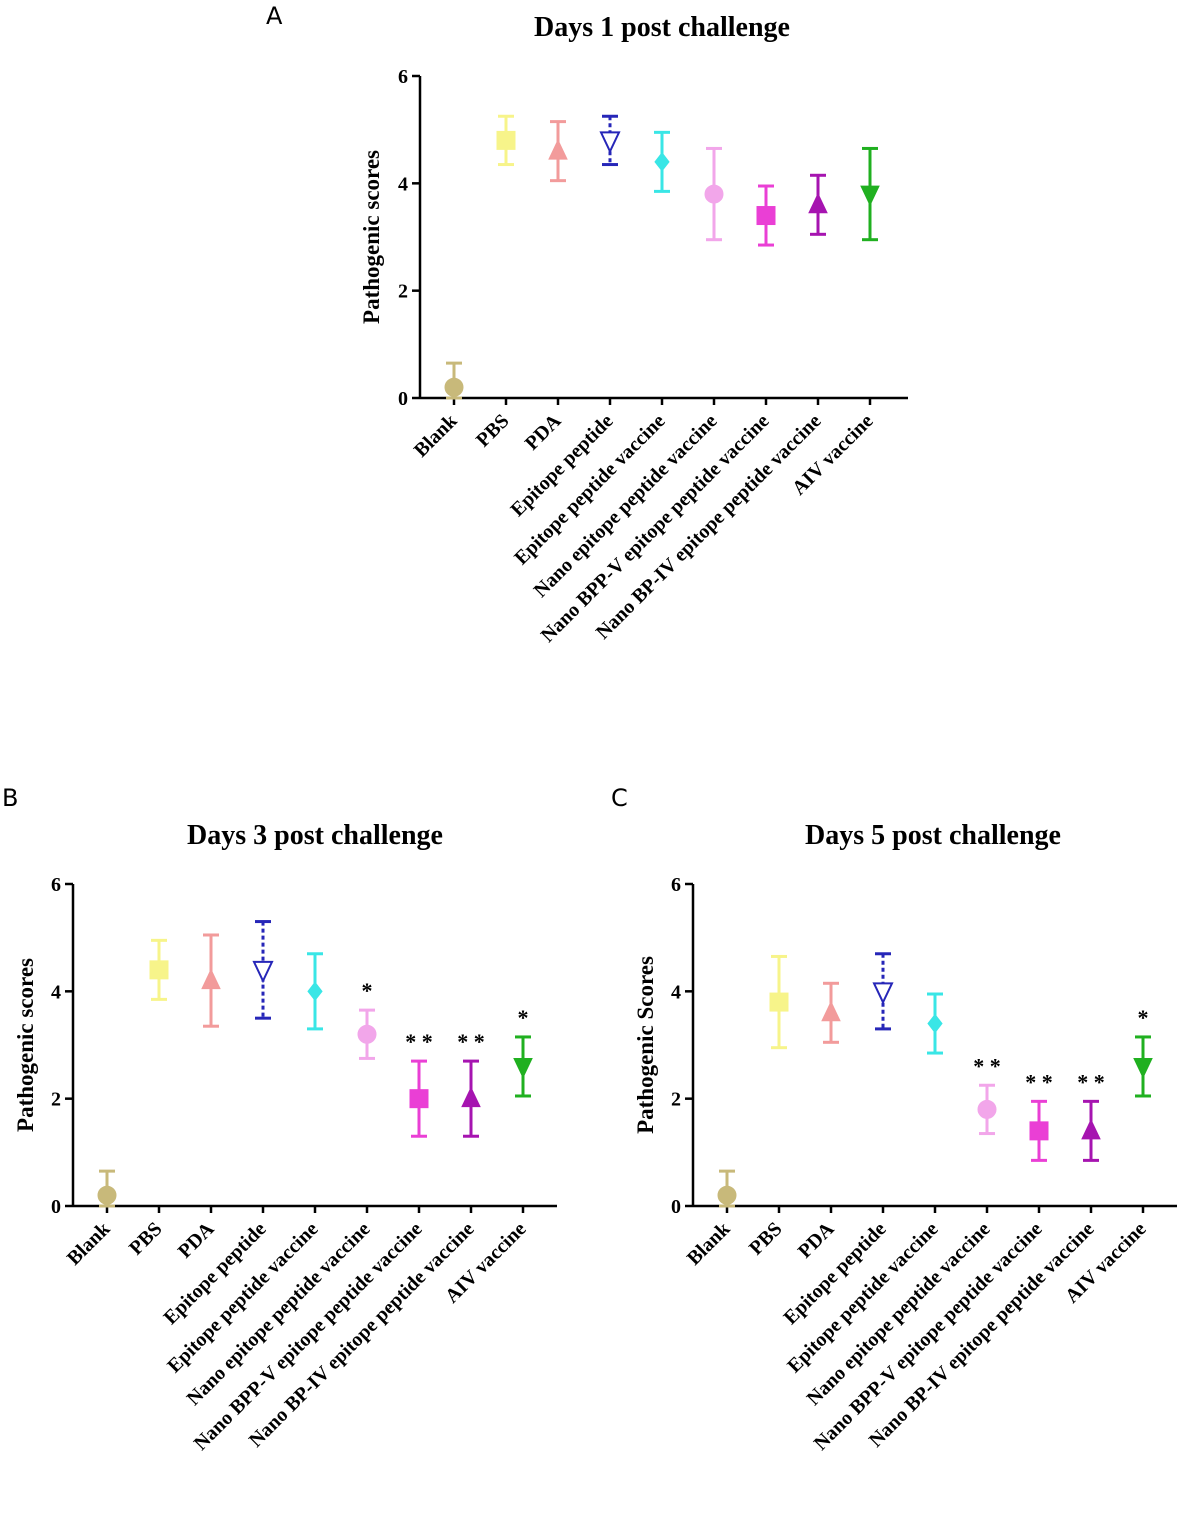 Image resolution: width=1182 pixels, height=1517 pixels. What do you see at coordinates (619, 798) in the screenshot?
I see `panel-label: C` at bounding box center [619, 798].